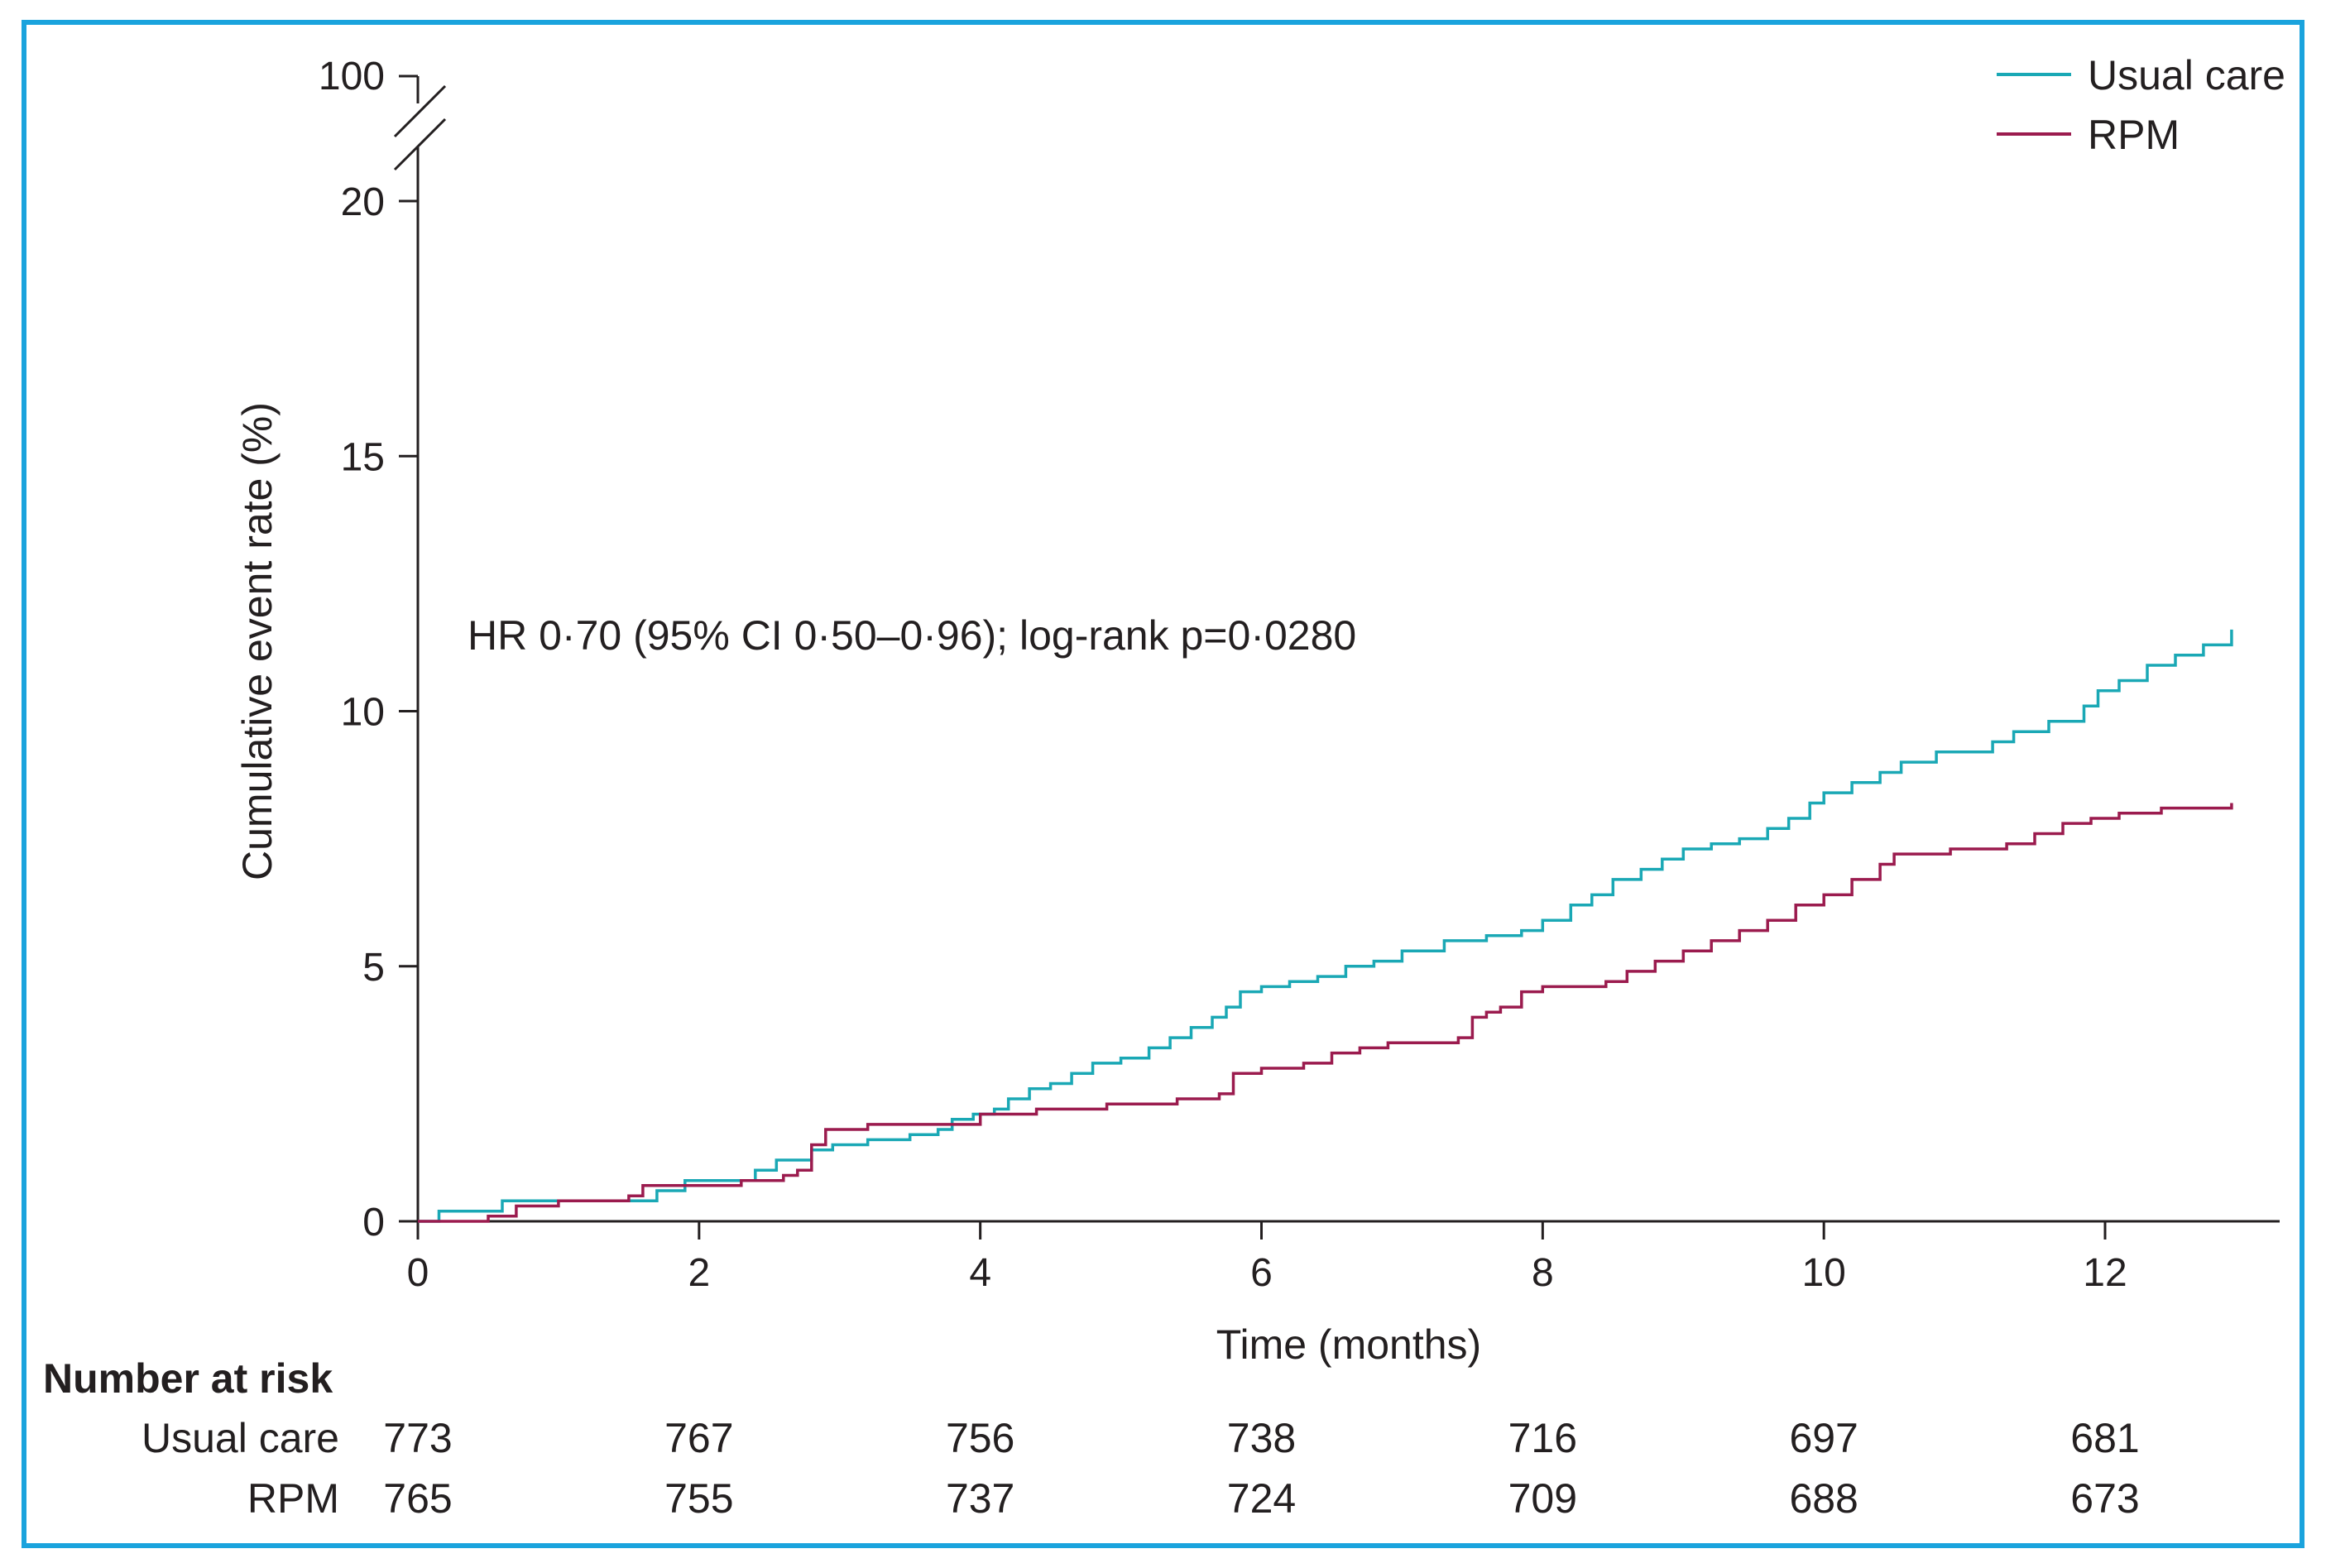  What do you see at coordinates (2105, 1273) in the screenshot?
I see `x-tick-label-12: 12` at bounding box center [2105, 1273].